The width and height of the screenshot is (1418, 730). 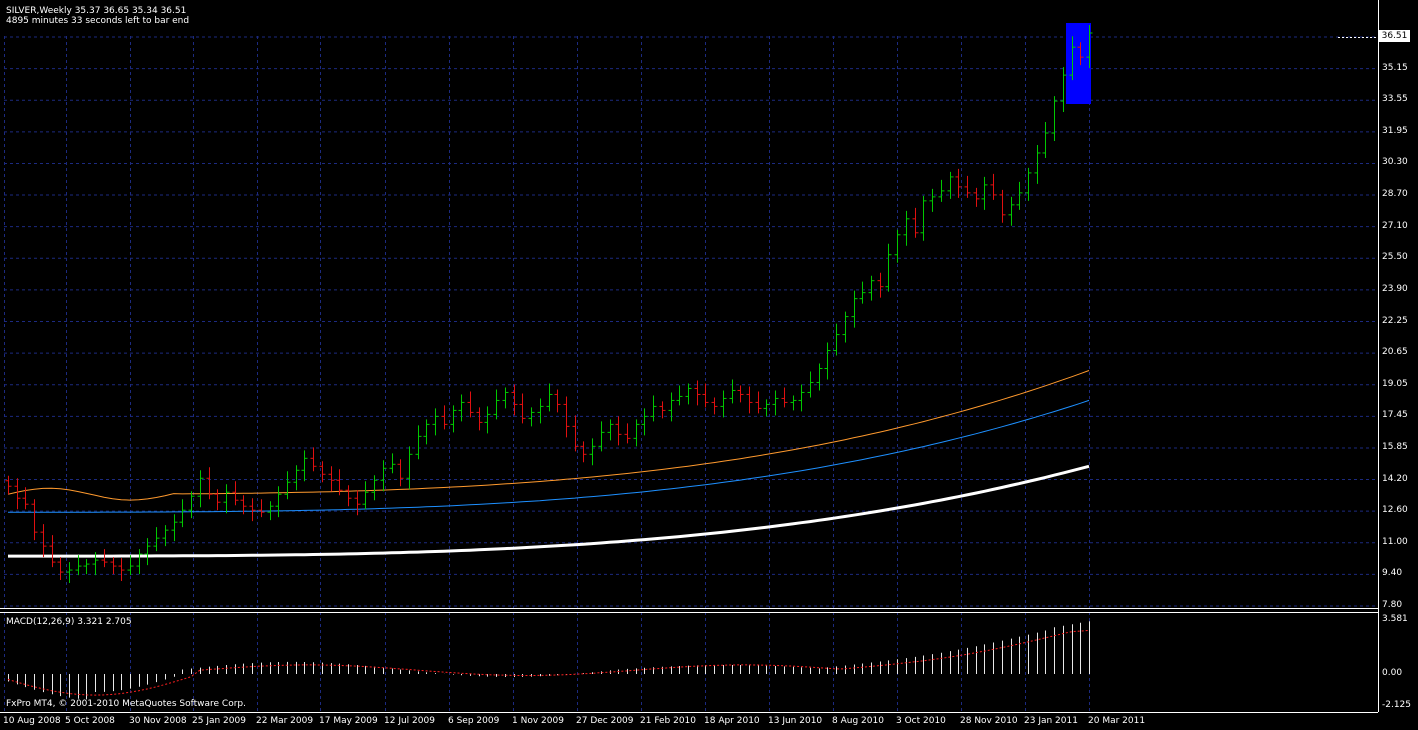 What do you see at coordinates (1395, 225) in the screenshot?
I see `price-tick: 27.10` at bounding box center [1395, 225].